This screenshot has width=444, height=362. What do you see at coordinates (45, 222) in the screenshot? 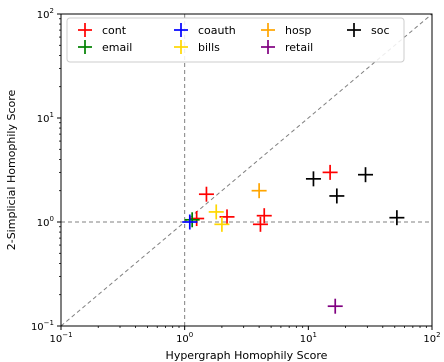
I see `y-tick-label: 10⁰` at bounding box center [45, 222].